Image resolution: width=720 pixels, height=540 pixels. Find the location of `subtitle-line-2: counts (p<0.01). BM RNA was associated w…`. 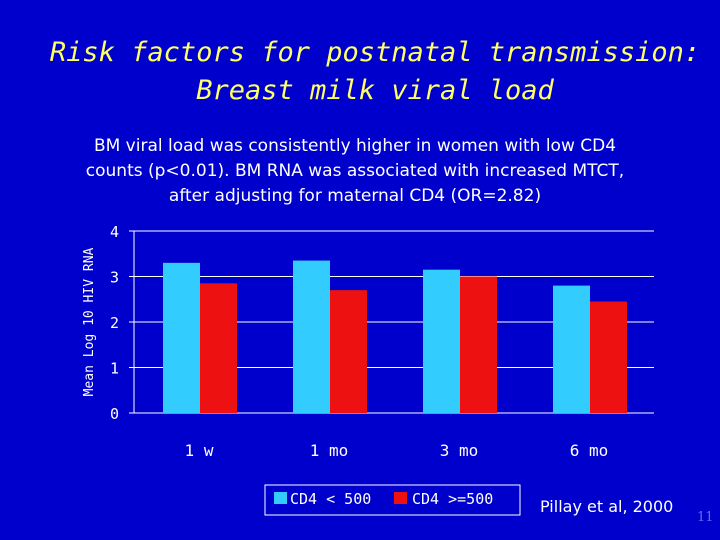

subtitle-line-2: counts (p<0.01). BM RNA was associated w… is located at coordinates (355, 171).